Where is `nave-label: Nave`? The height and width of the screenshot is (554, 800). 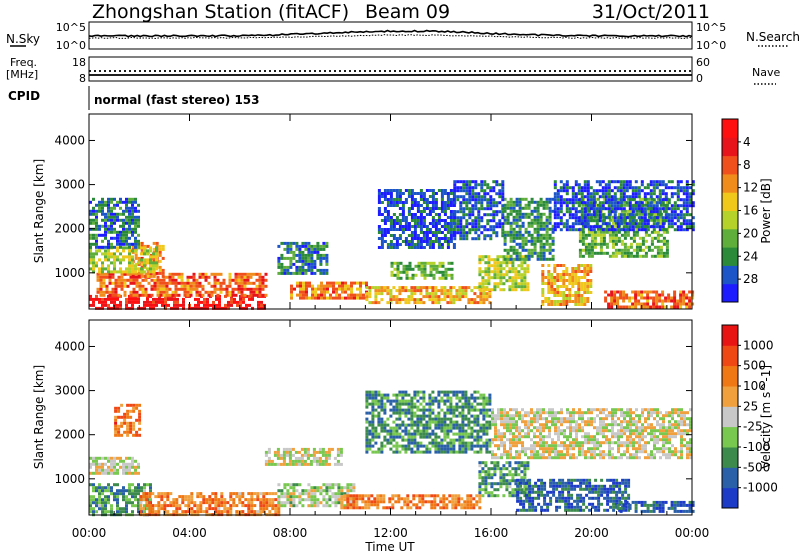 nave-label: Nave is located at coordinates (766, 72).